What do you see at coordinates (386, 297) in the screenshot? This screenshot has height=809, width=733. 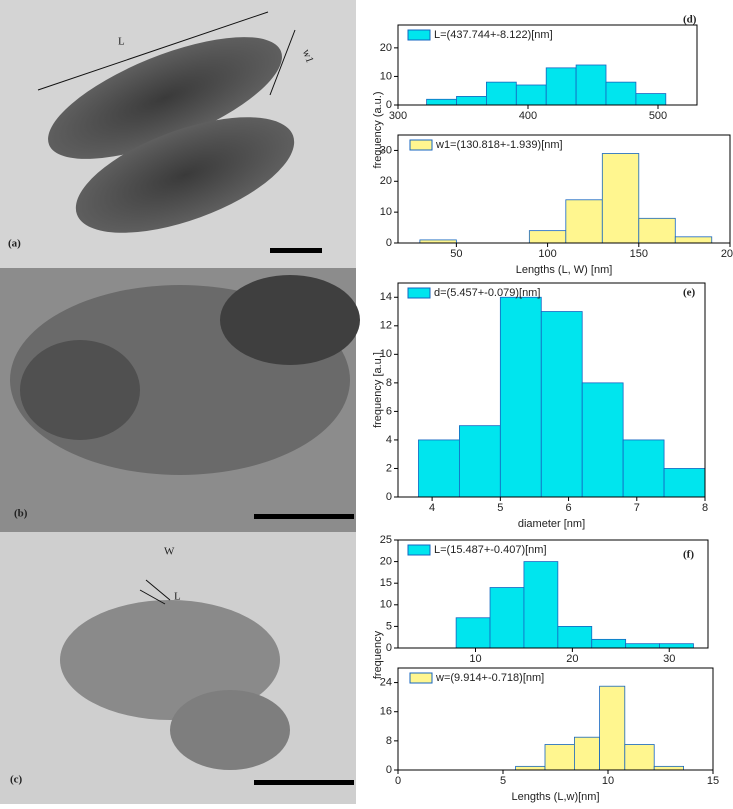 I see `y-tick-label: 14` at bounding box center [386, 297].